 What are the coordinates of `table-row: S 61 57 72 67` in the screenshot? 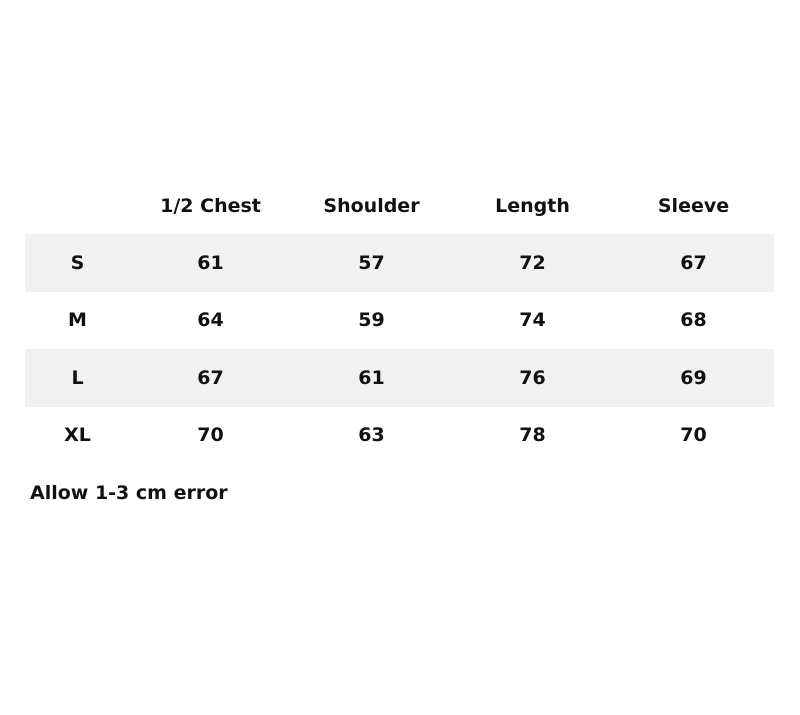 It's located at (399, 263).